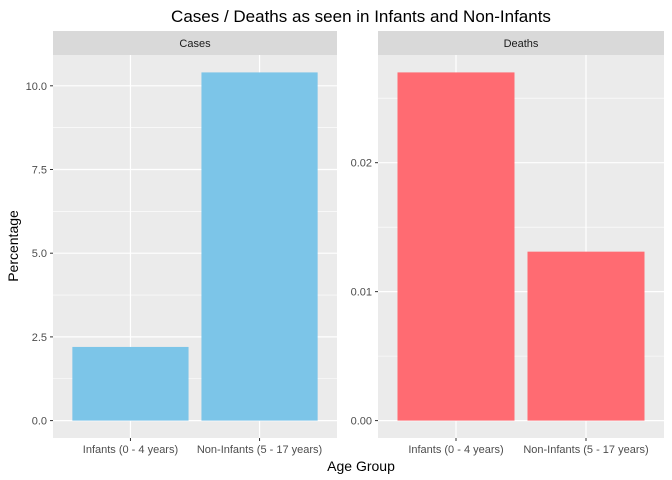 The image size is (672, 480). What do you see at coordinates (361, 466) in the screenshot?
I see `x-axis-title: Age Group` at bounding box center [361, 466].